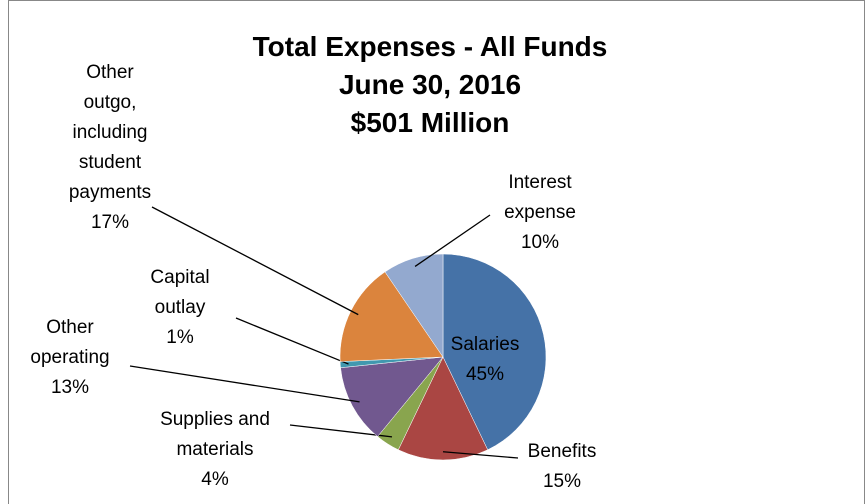 Image resolution: width=867 pixels, height=504 pixels. I want to click on slice-label: Other operating 13%, so click(70, 358).